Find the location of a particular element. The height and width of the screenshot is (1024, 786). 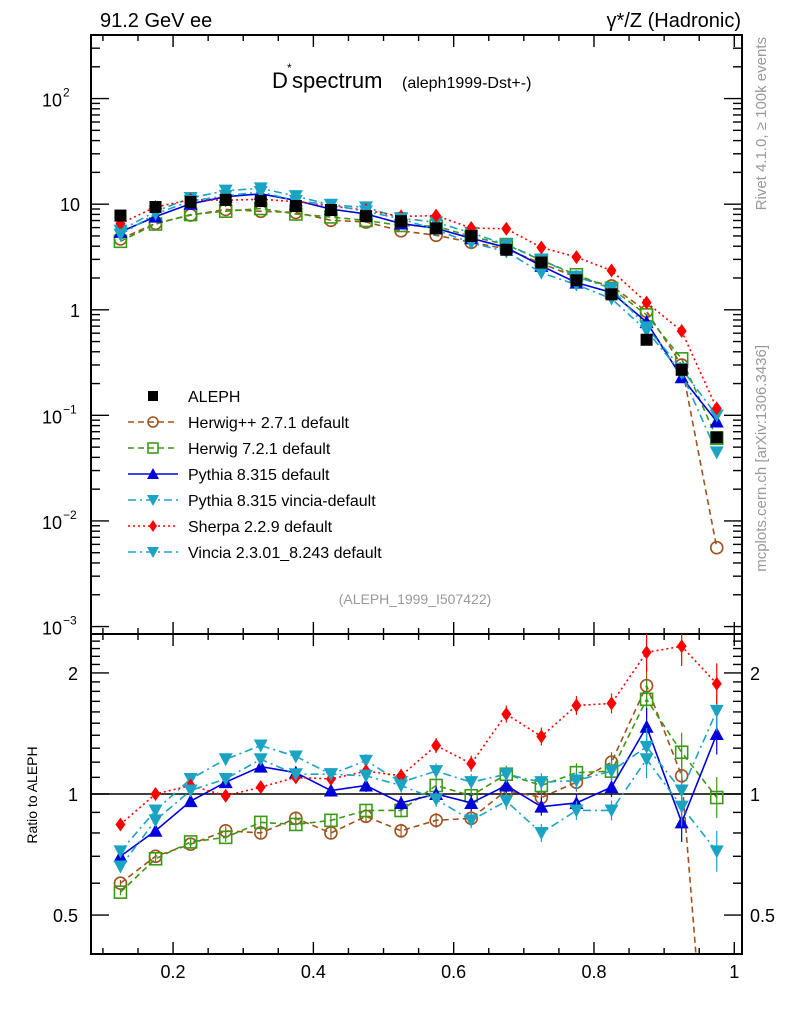

x-tick-label: 1 is located at coordinates (734, 972).